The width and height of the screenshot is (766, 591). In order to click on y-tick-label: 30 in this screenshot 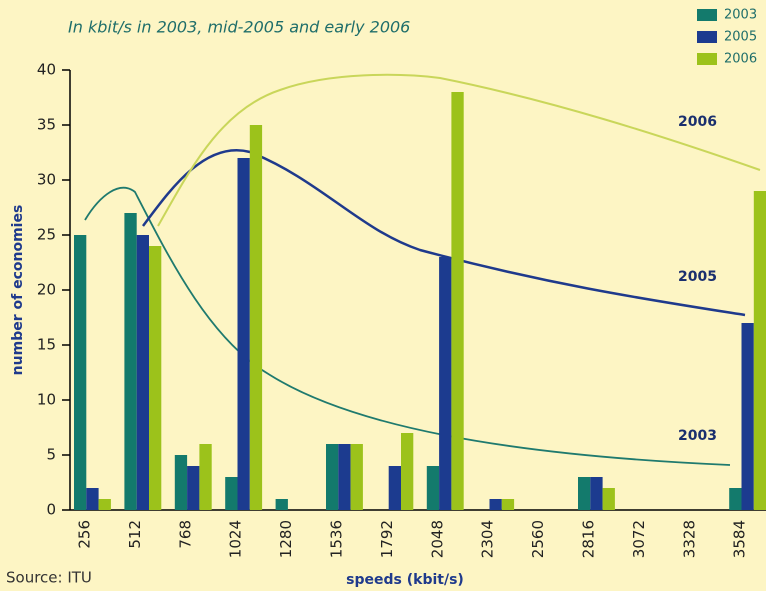, I will do `click(46, 180)`.